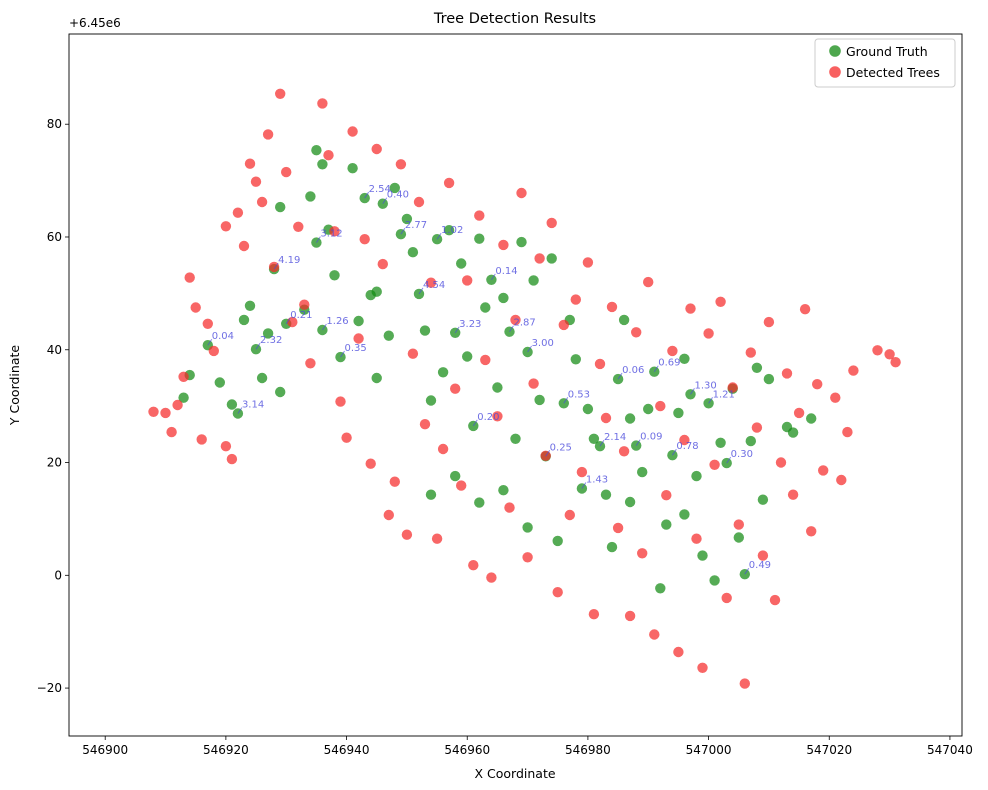 The width and height of the screenshot is (988, 790). What do you see at coordinates (588, 750) in the screenshot?
I see `x-tick-label-4: 546980` at bounding box center [588, 750].